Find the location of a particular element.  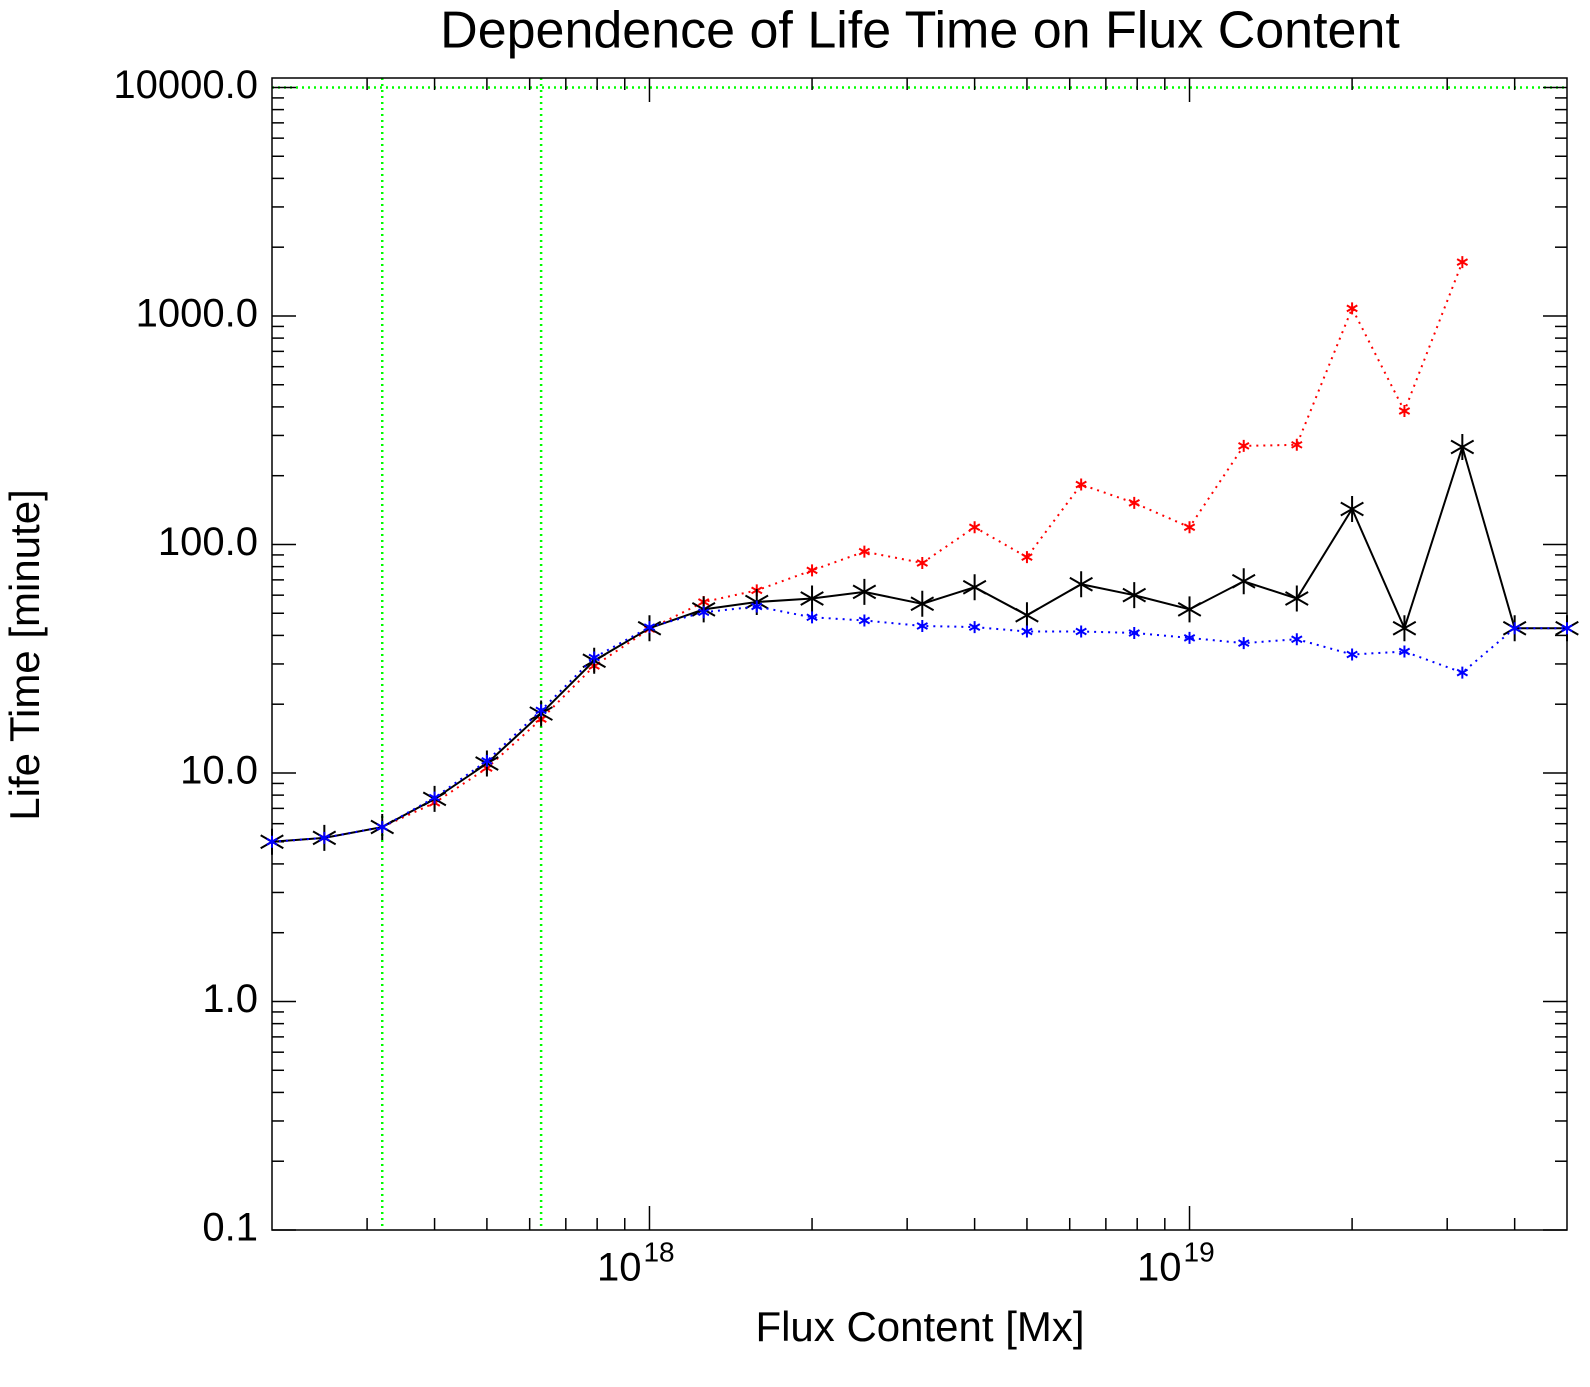

x-tick-exponent: 19 is located at coordinates (1199, 1251).